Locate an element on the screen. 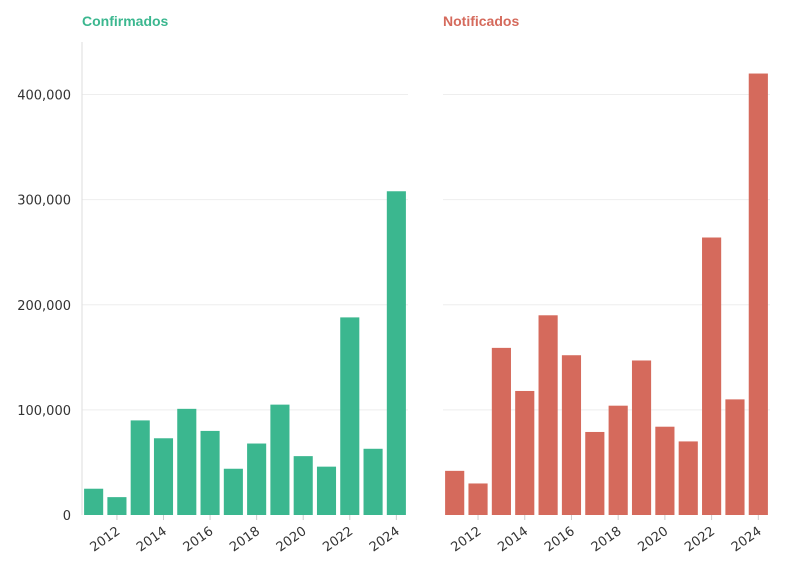 This screenshot has width=794, height=580. panel-title-notificados: Notificados is located at coordinates (481, 21).